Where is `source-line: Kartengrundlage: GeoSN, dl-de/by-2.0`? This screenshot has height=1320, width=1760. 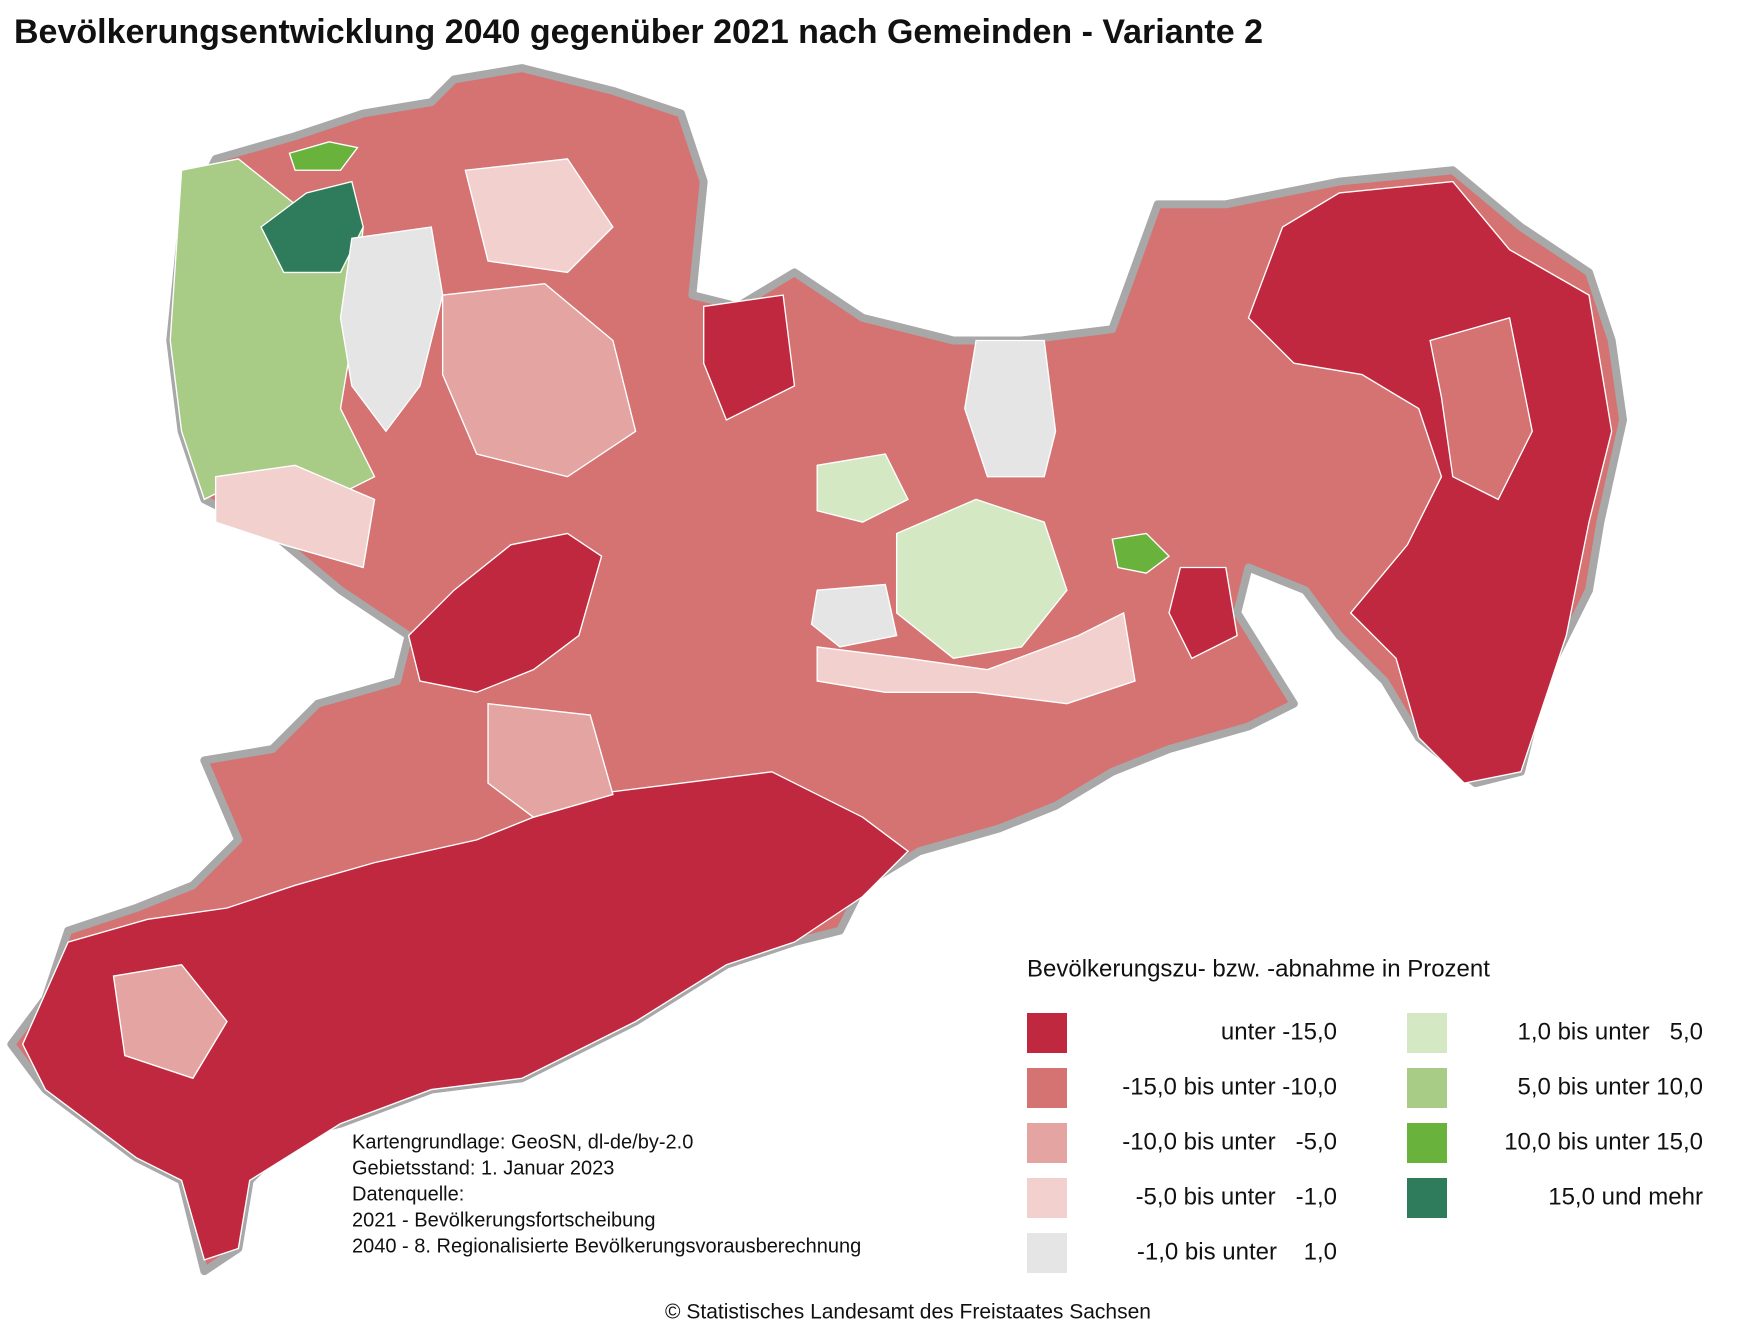
source-line: Kartengrundlage: GeoSN, dl-de/by-2.0 is located at coordinates (522, 1142).